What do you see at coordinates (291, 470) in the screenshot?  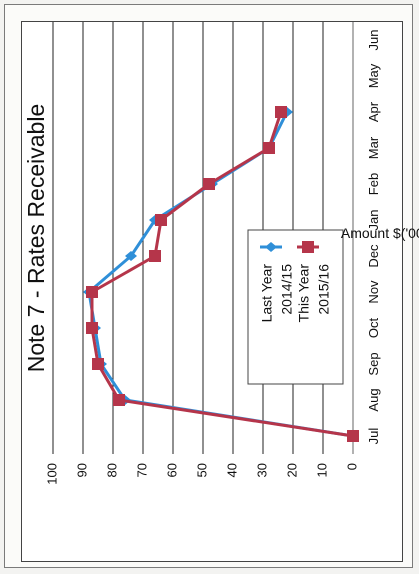 I see `y-tick-label: 20` at bounding box center [291, 470].